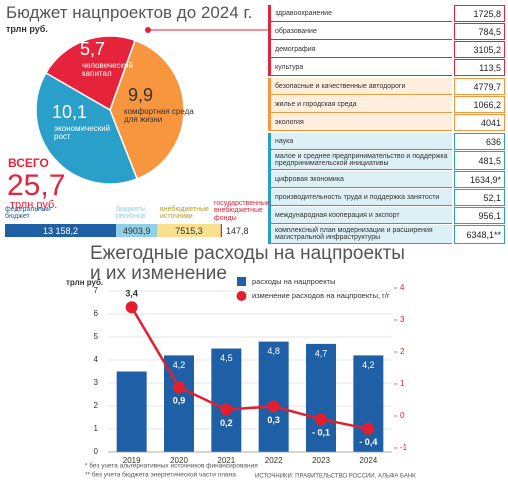  What do you see at coordinates (273, 351) in the screenshot?
I see `bar-value: 4,8` at bounding box center [273, 351].